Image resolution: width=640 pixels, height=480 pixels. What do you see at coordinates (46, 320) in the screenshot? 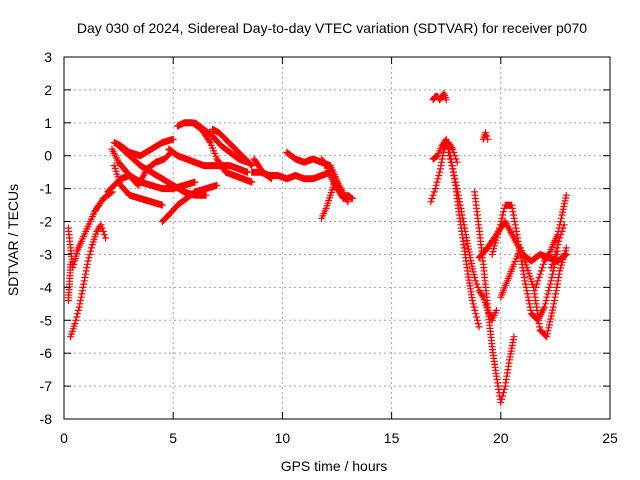
I see `y-tick-label: -5` at bounding box center [46, 320].